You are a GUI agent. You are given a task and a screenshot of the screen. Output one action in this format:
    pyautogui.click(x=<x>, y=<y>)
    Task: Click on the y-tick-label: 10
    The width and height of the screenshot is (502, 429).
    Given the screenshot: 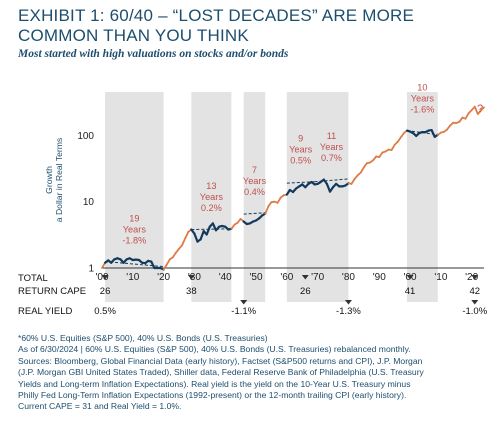 What is the action you would take?
    pyautogui.click(x=89, y=202)
    